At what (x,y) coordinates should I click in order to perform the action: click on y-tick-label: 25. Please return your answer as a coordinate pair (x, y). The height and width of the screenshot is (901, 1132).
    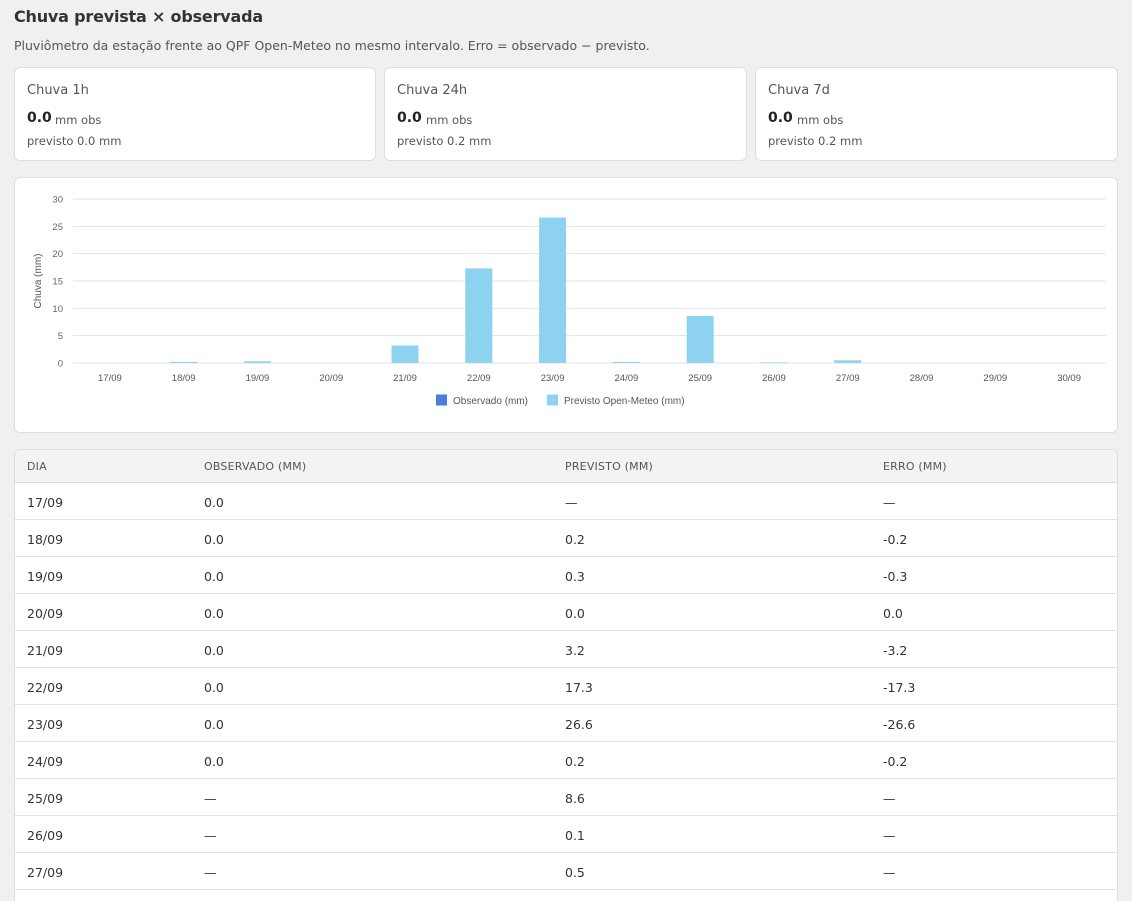
    Looking at the image, I should click on (57, 227).